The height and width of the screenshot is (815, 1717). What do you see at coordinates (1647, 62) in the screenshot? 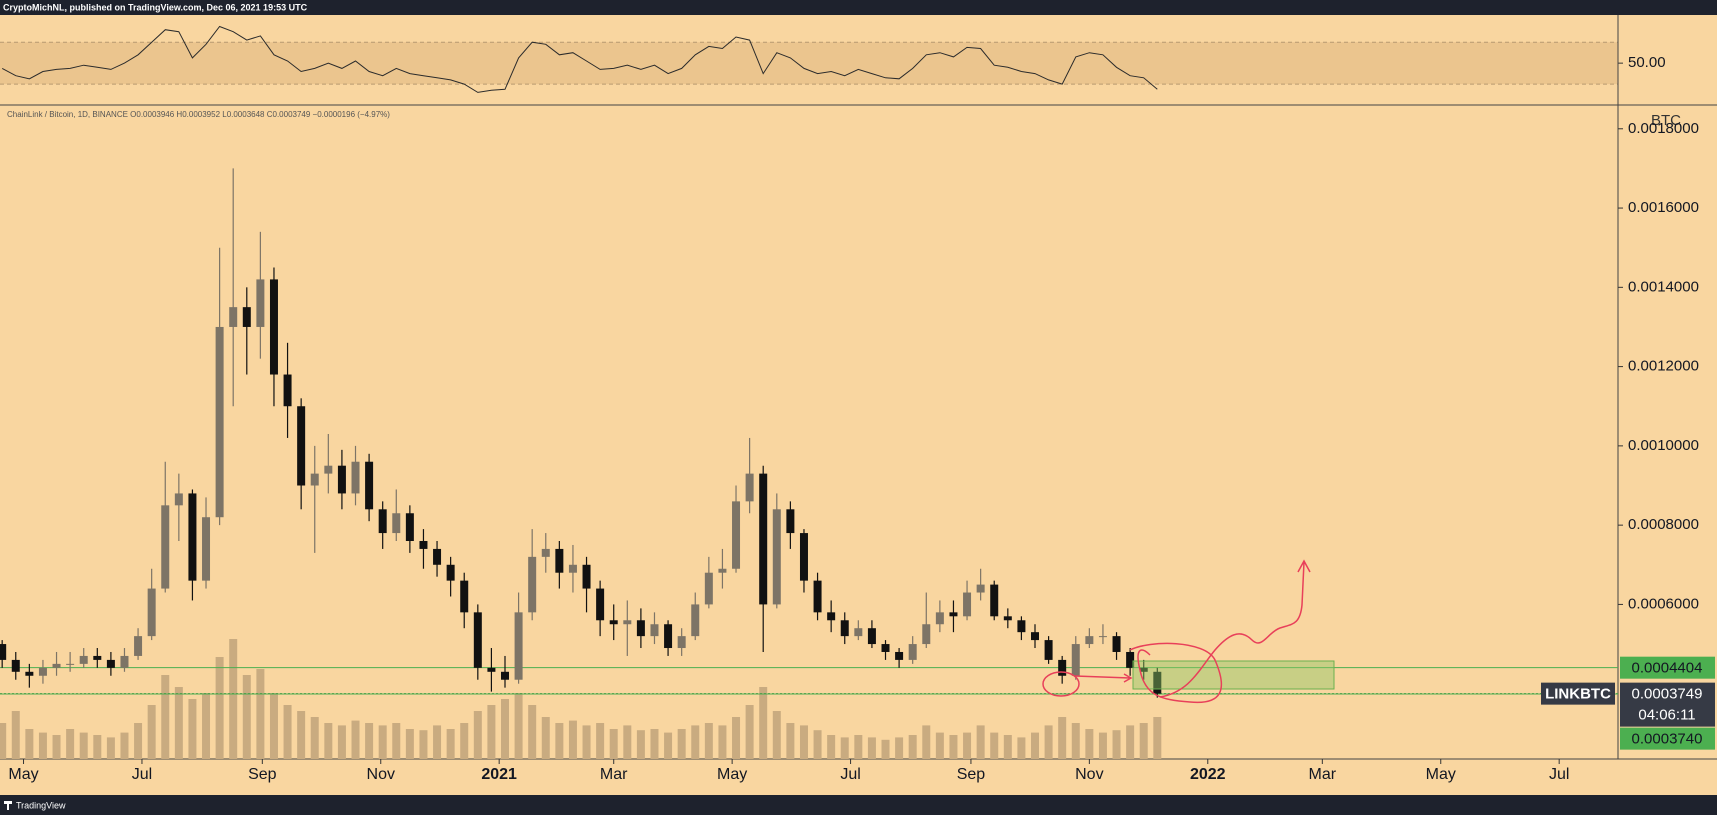
I see `rsi-tick-label: 50.00` at bounding box center [1647, 62].